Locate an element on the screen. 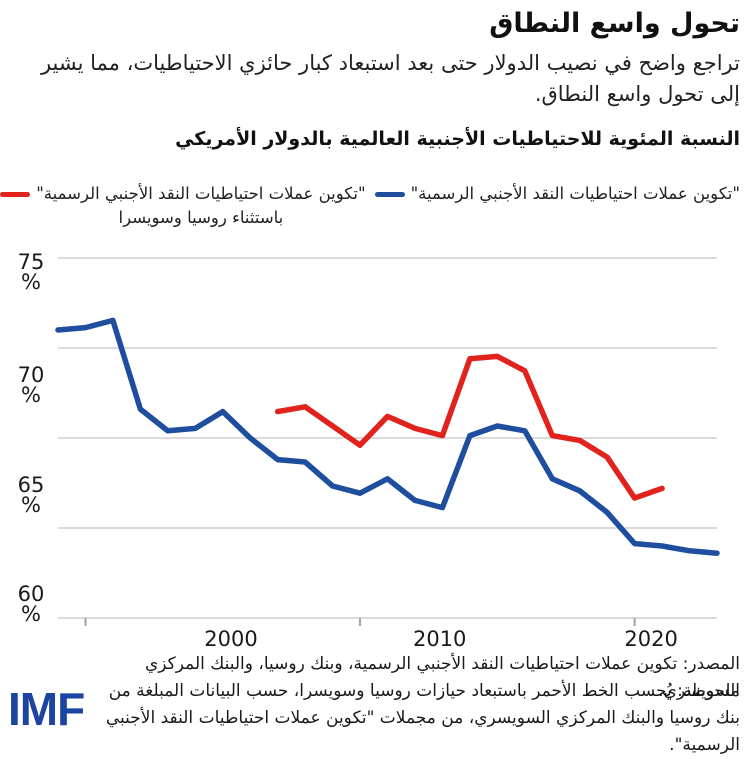 The image size is (748, 759). red-line-swatch-icon is located at coordinates (15, 194).